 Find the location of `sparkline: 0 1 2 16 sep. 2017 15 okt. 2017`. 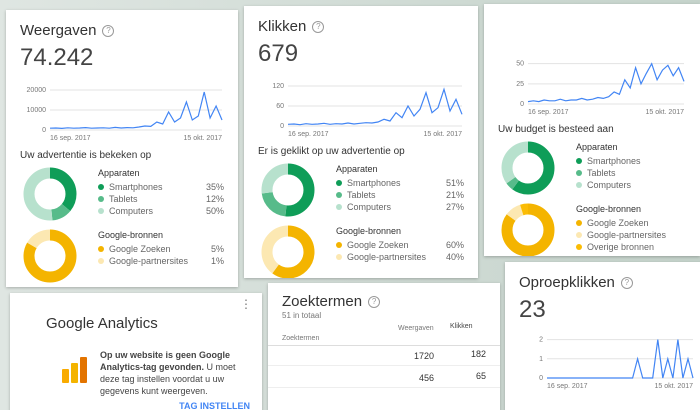

sparkline: 0 1 2 16 sep. 2017 15 okt. 2017 is located at coordinates (616, 363).